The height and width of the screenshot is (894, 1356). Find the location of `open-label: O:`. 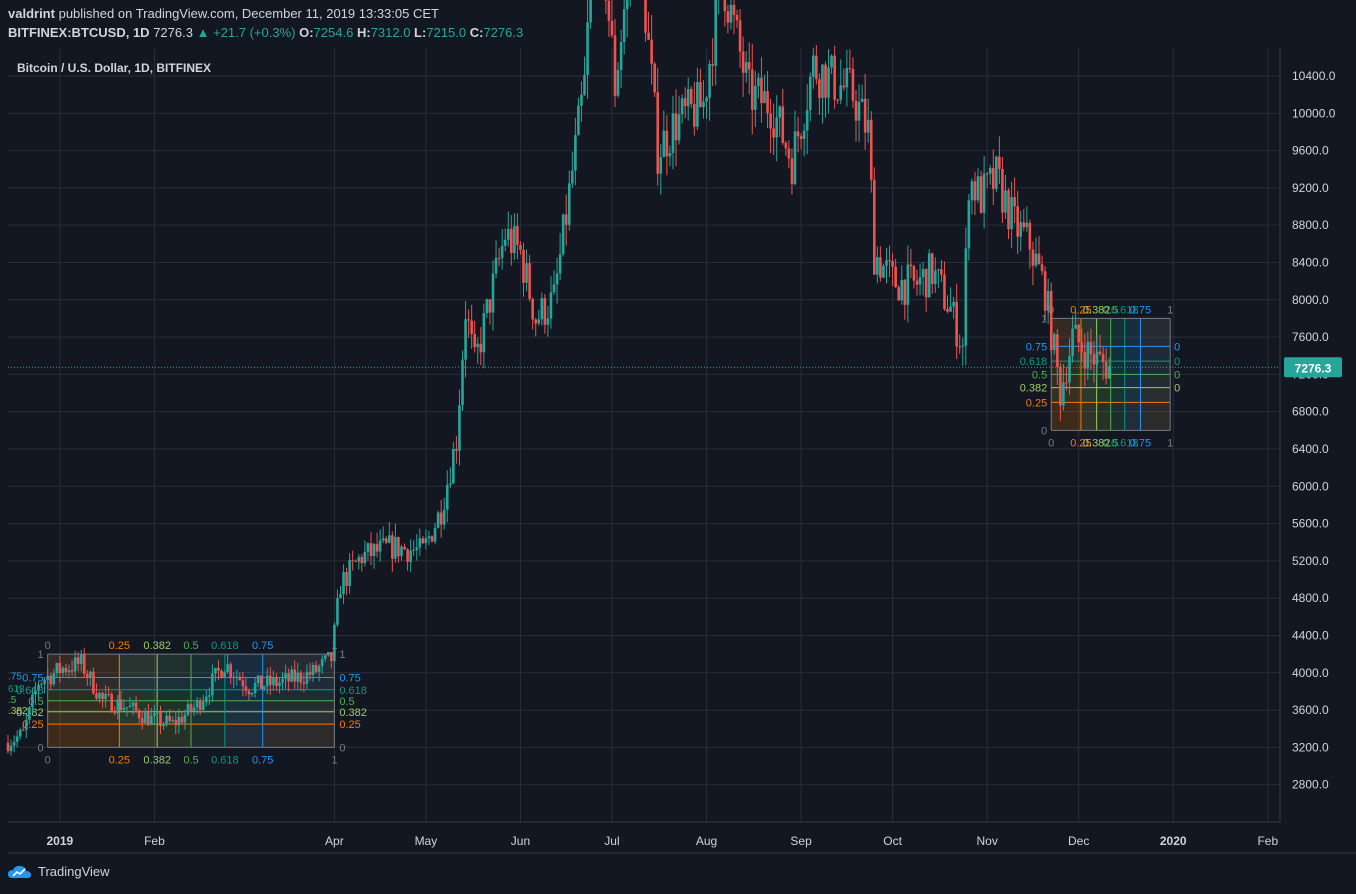

open-label: O: is located at coordinates (306, 32).